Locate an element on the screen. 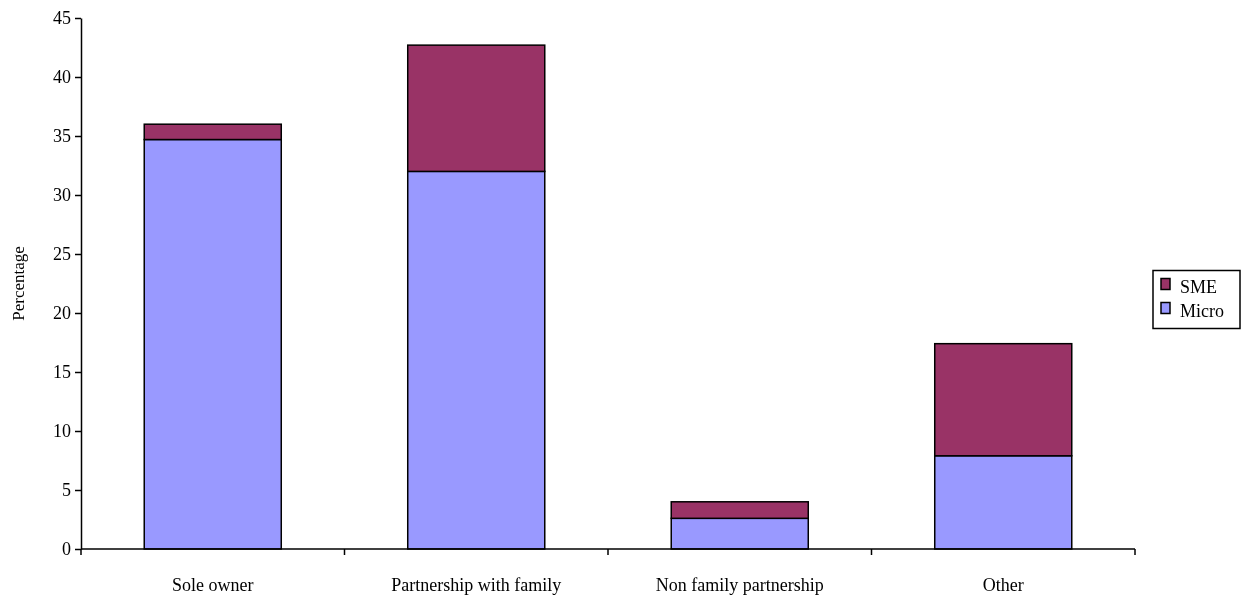  y-tick-label: 5 is located at coordinates (66, 490).